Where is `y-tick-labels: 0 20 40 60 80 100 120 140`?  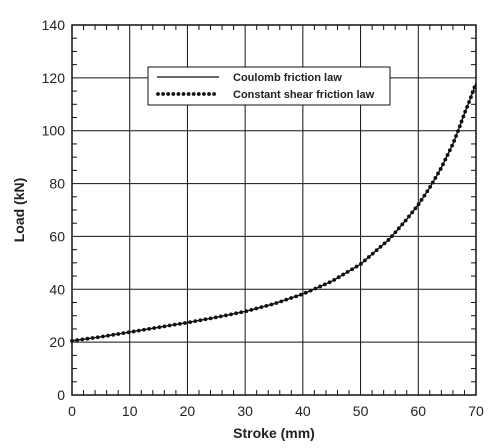 y-tick-labels: 0 20 40 60 80 100 120 140 is located at coordinates (54, 210).